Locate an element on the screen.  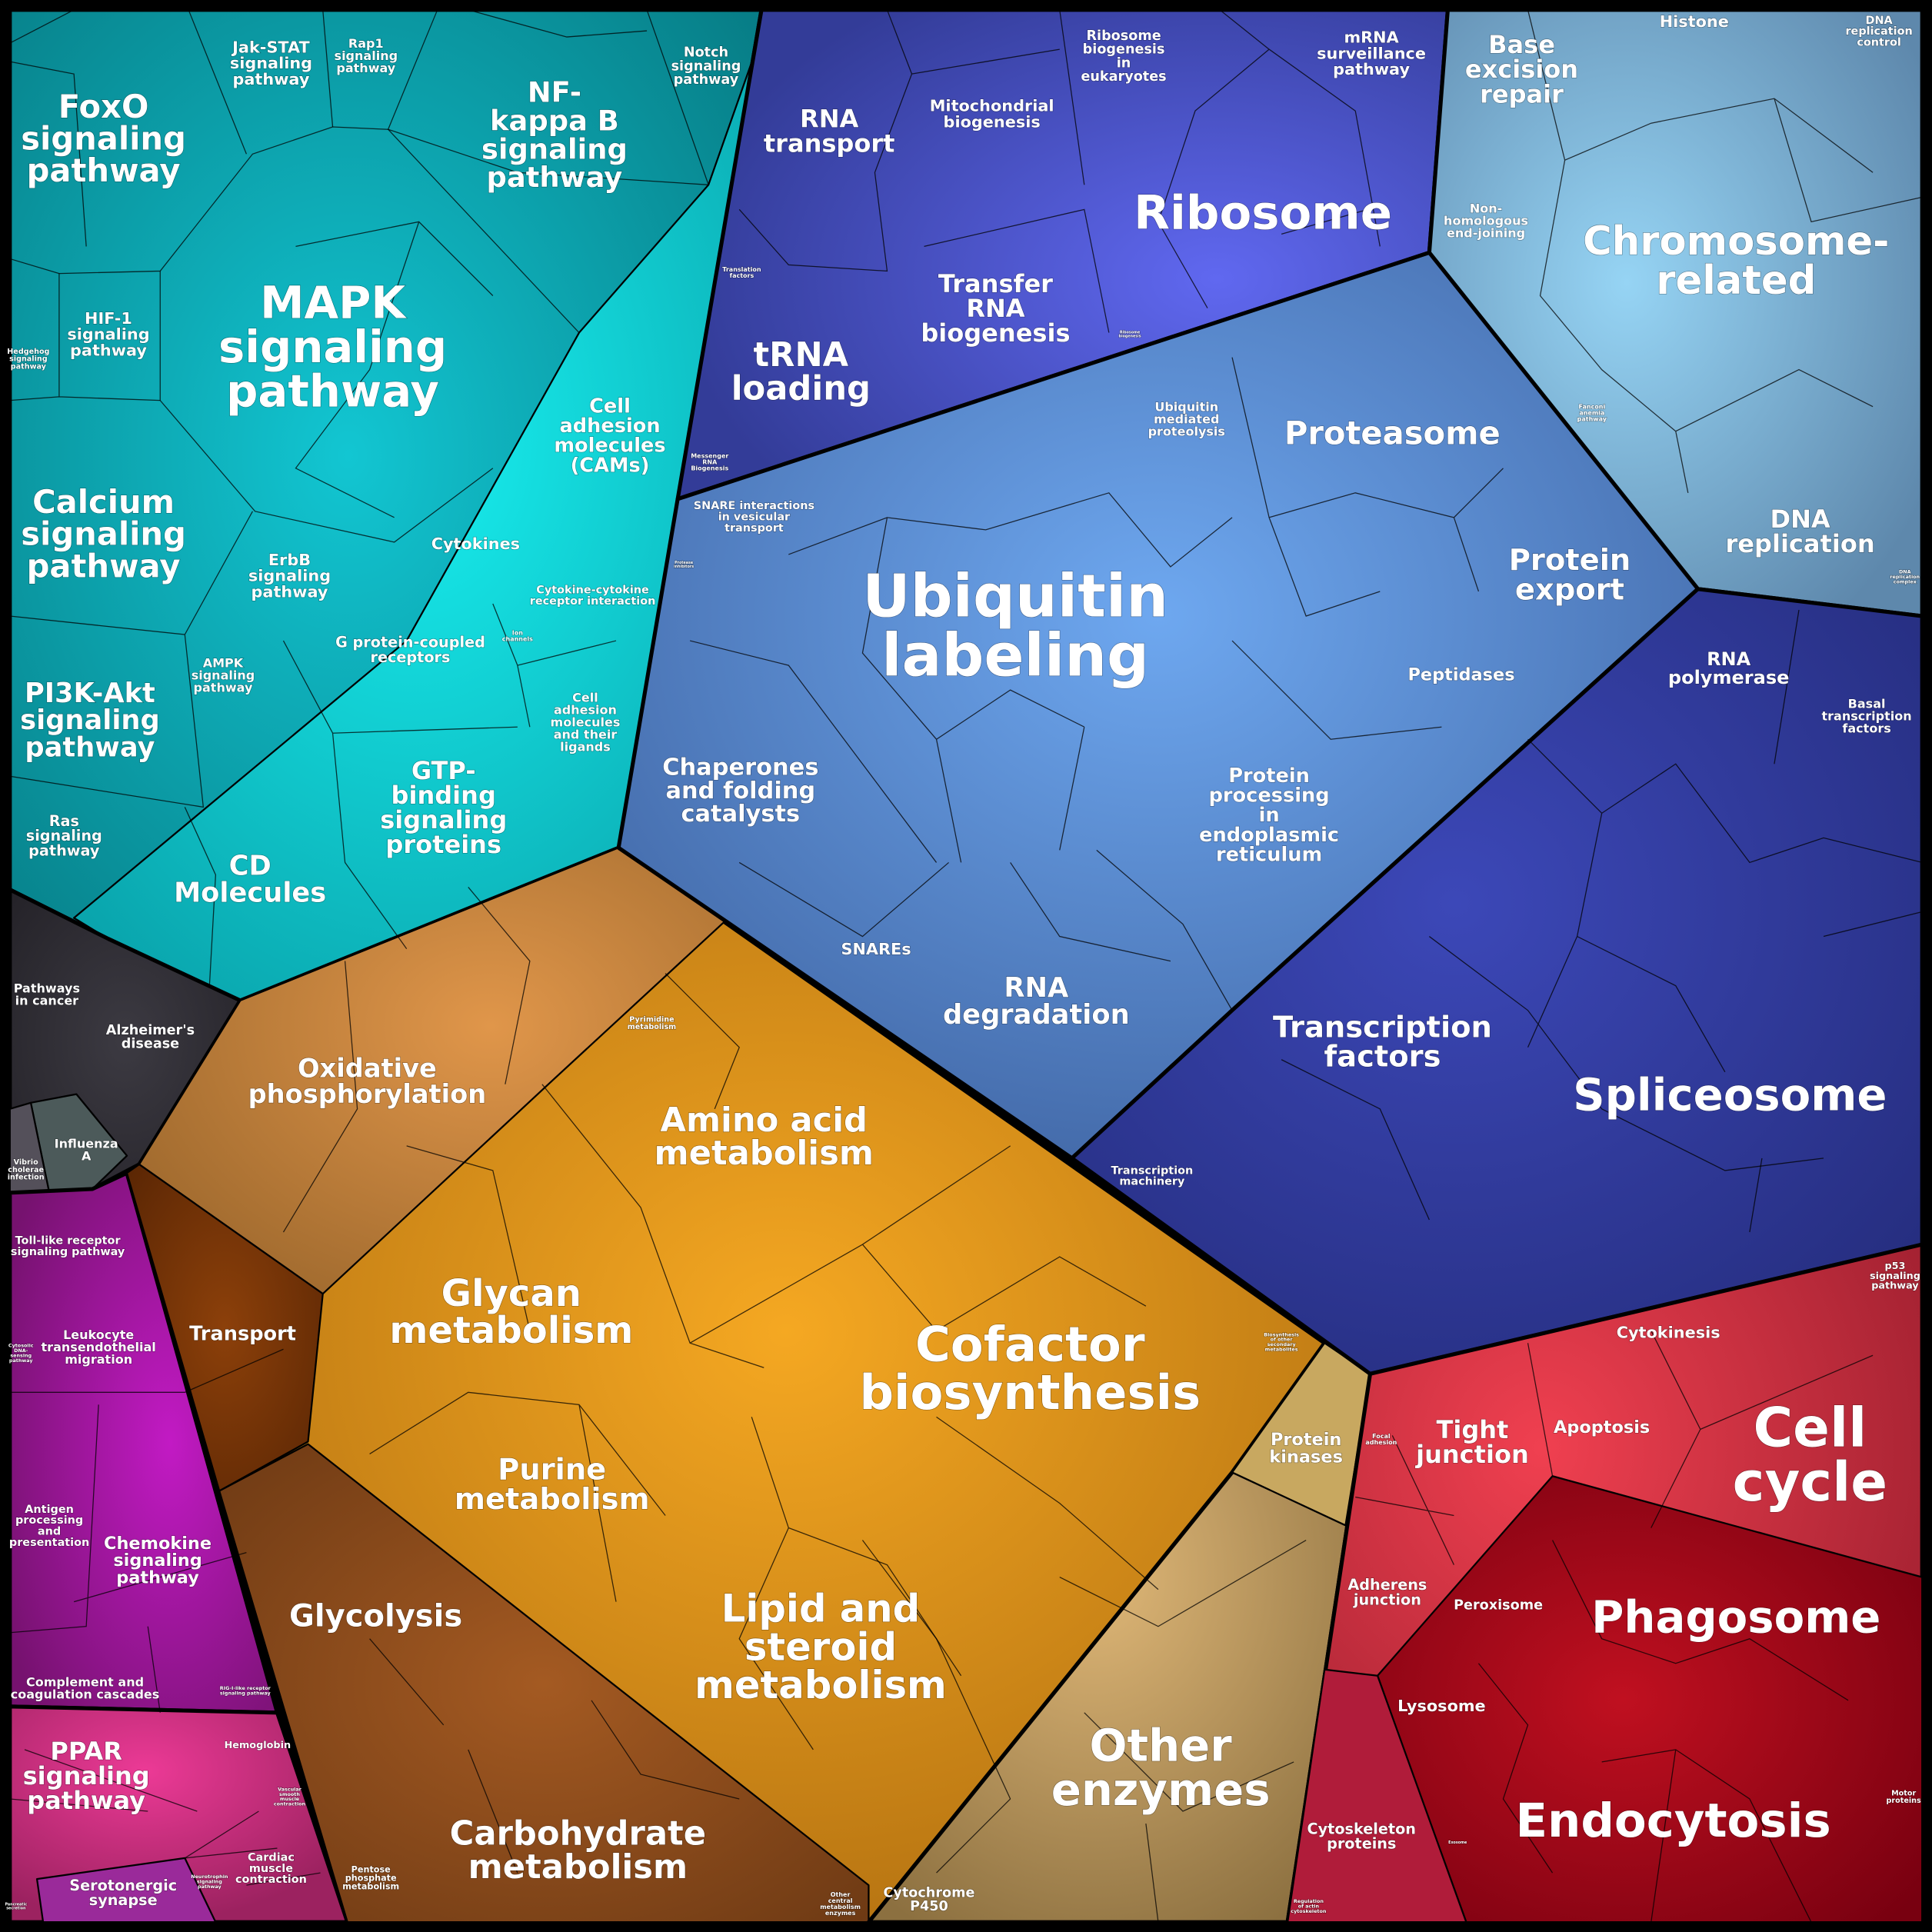
label-line: Hemoglobin is located at coordinates (258, 1745).